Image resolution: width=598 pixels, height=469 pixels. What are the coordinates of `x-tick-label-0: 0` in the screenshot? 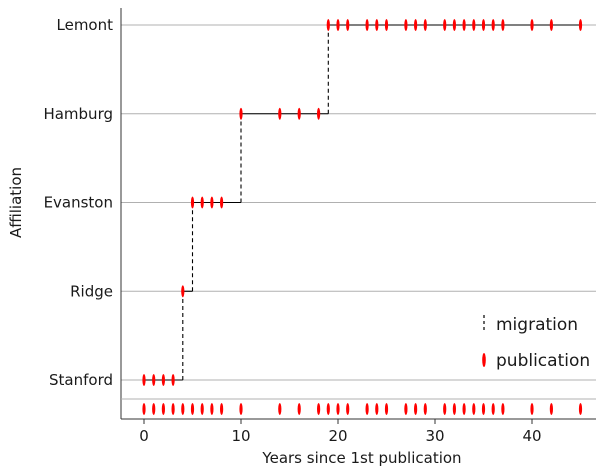 It's located at (144, 436).